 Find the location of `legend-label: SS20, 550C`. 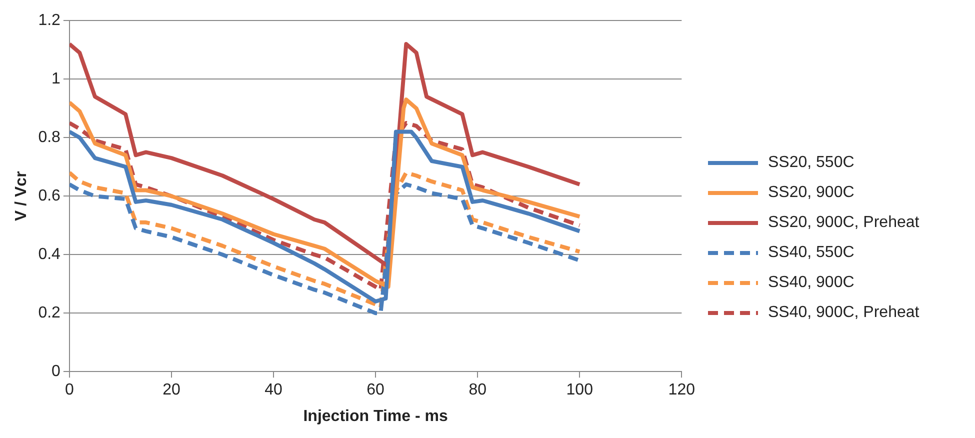

legend-label: SS20, 550C is located at coordinates (811, 163).